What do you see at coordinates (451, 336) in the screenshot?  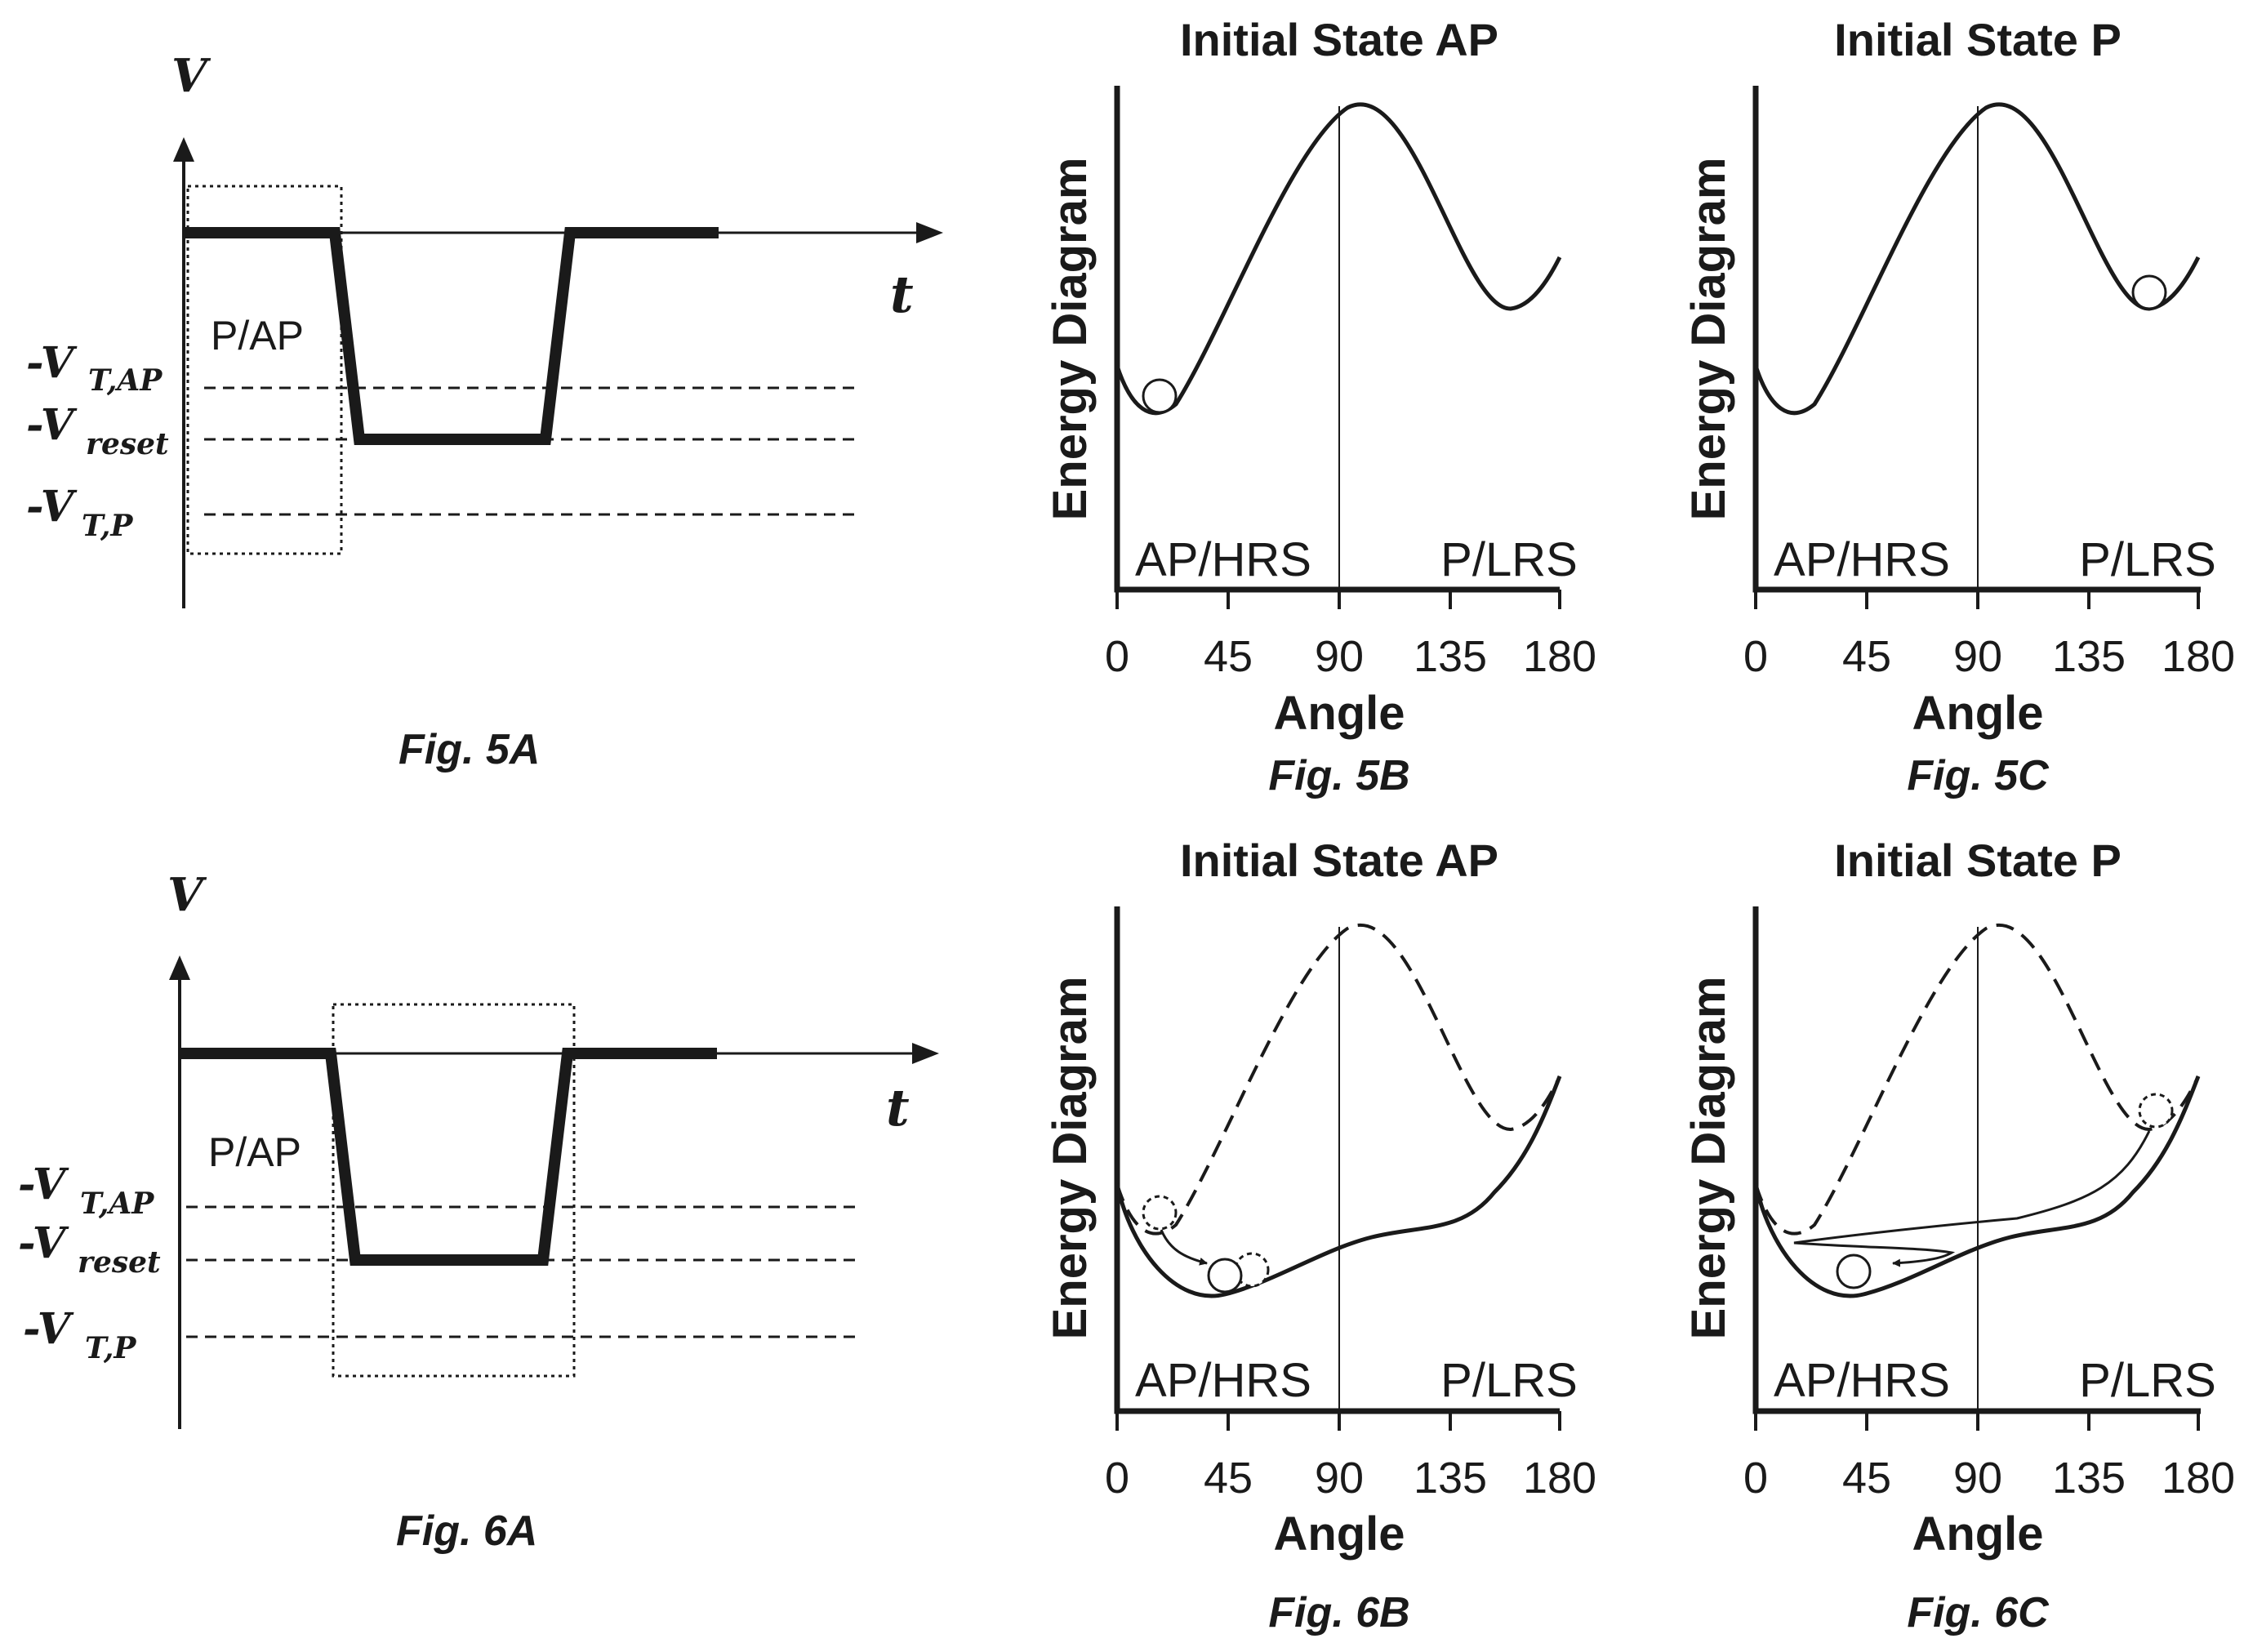 I see `fig5a-pulse-waveform` at bounding box center [451, 336].